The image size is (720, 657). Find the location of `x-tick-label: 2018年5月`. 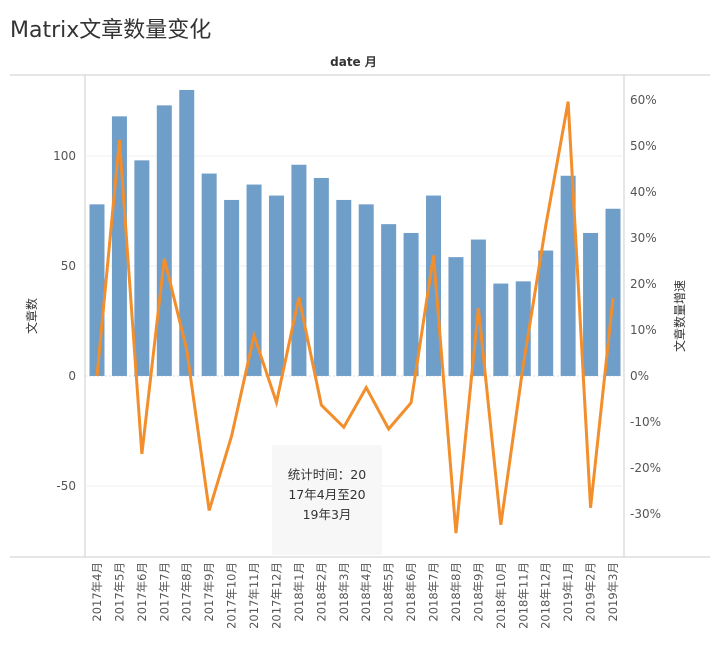

x-tick-label: 2018年5月 is located at coordinates (389, 592).